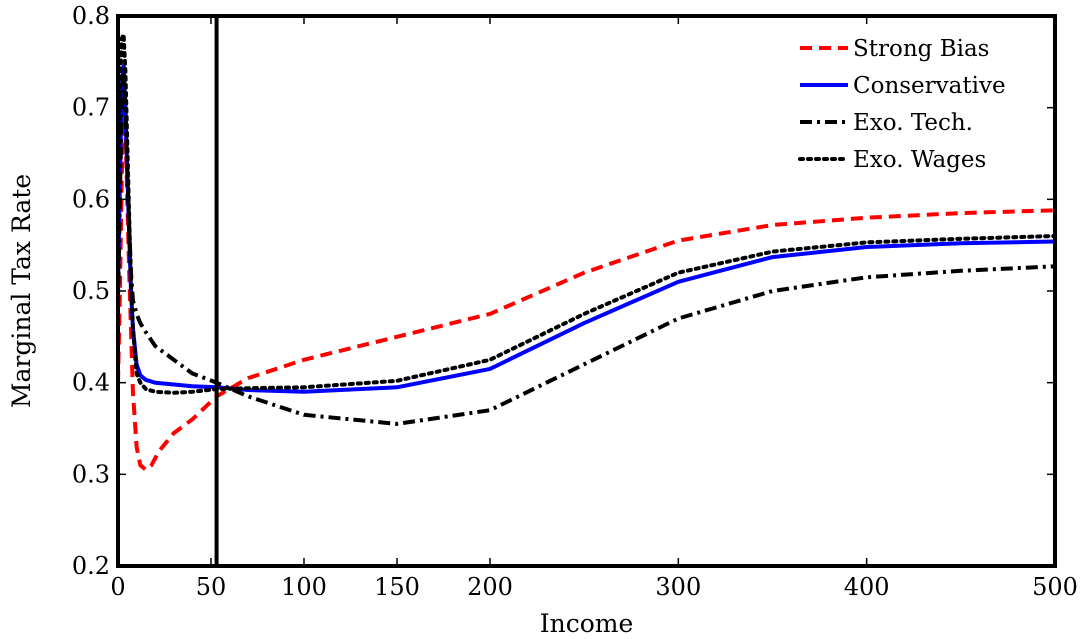 The image size is (1081, 639). Describe the element at coordinates (91, 566) in the screenshot. I see `y-tick-label: 0.2` at that location.